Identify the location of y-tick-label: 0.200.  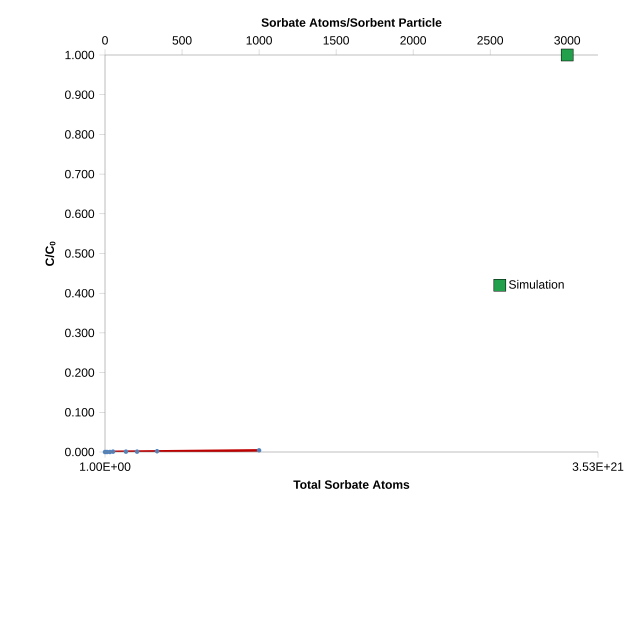
(79, 372).